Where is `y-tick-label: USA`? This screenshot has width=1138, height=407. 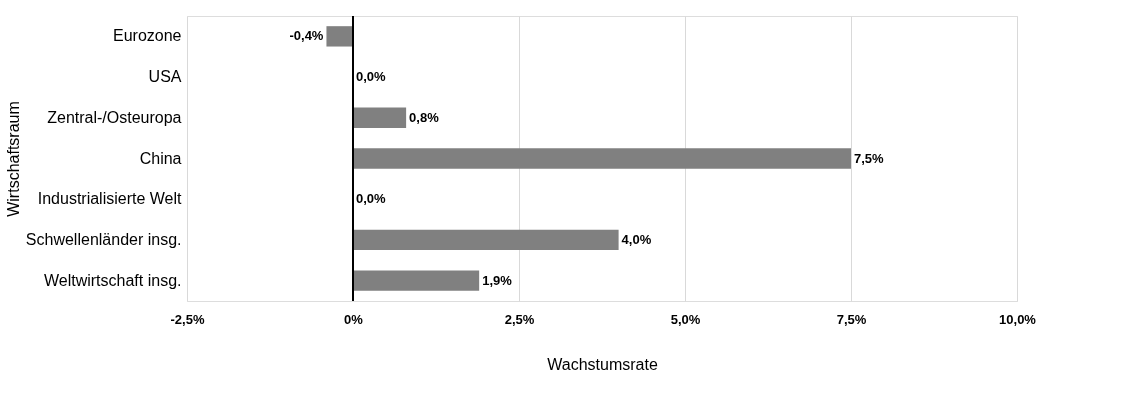 y-tick-label: USA is located at coordinates (165, 77).